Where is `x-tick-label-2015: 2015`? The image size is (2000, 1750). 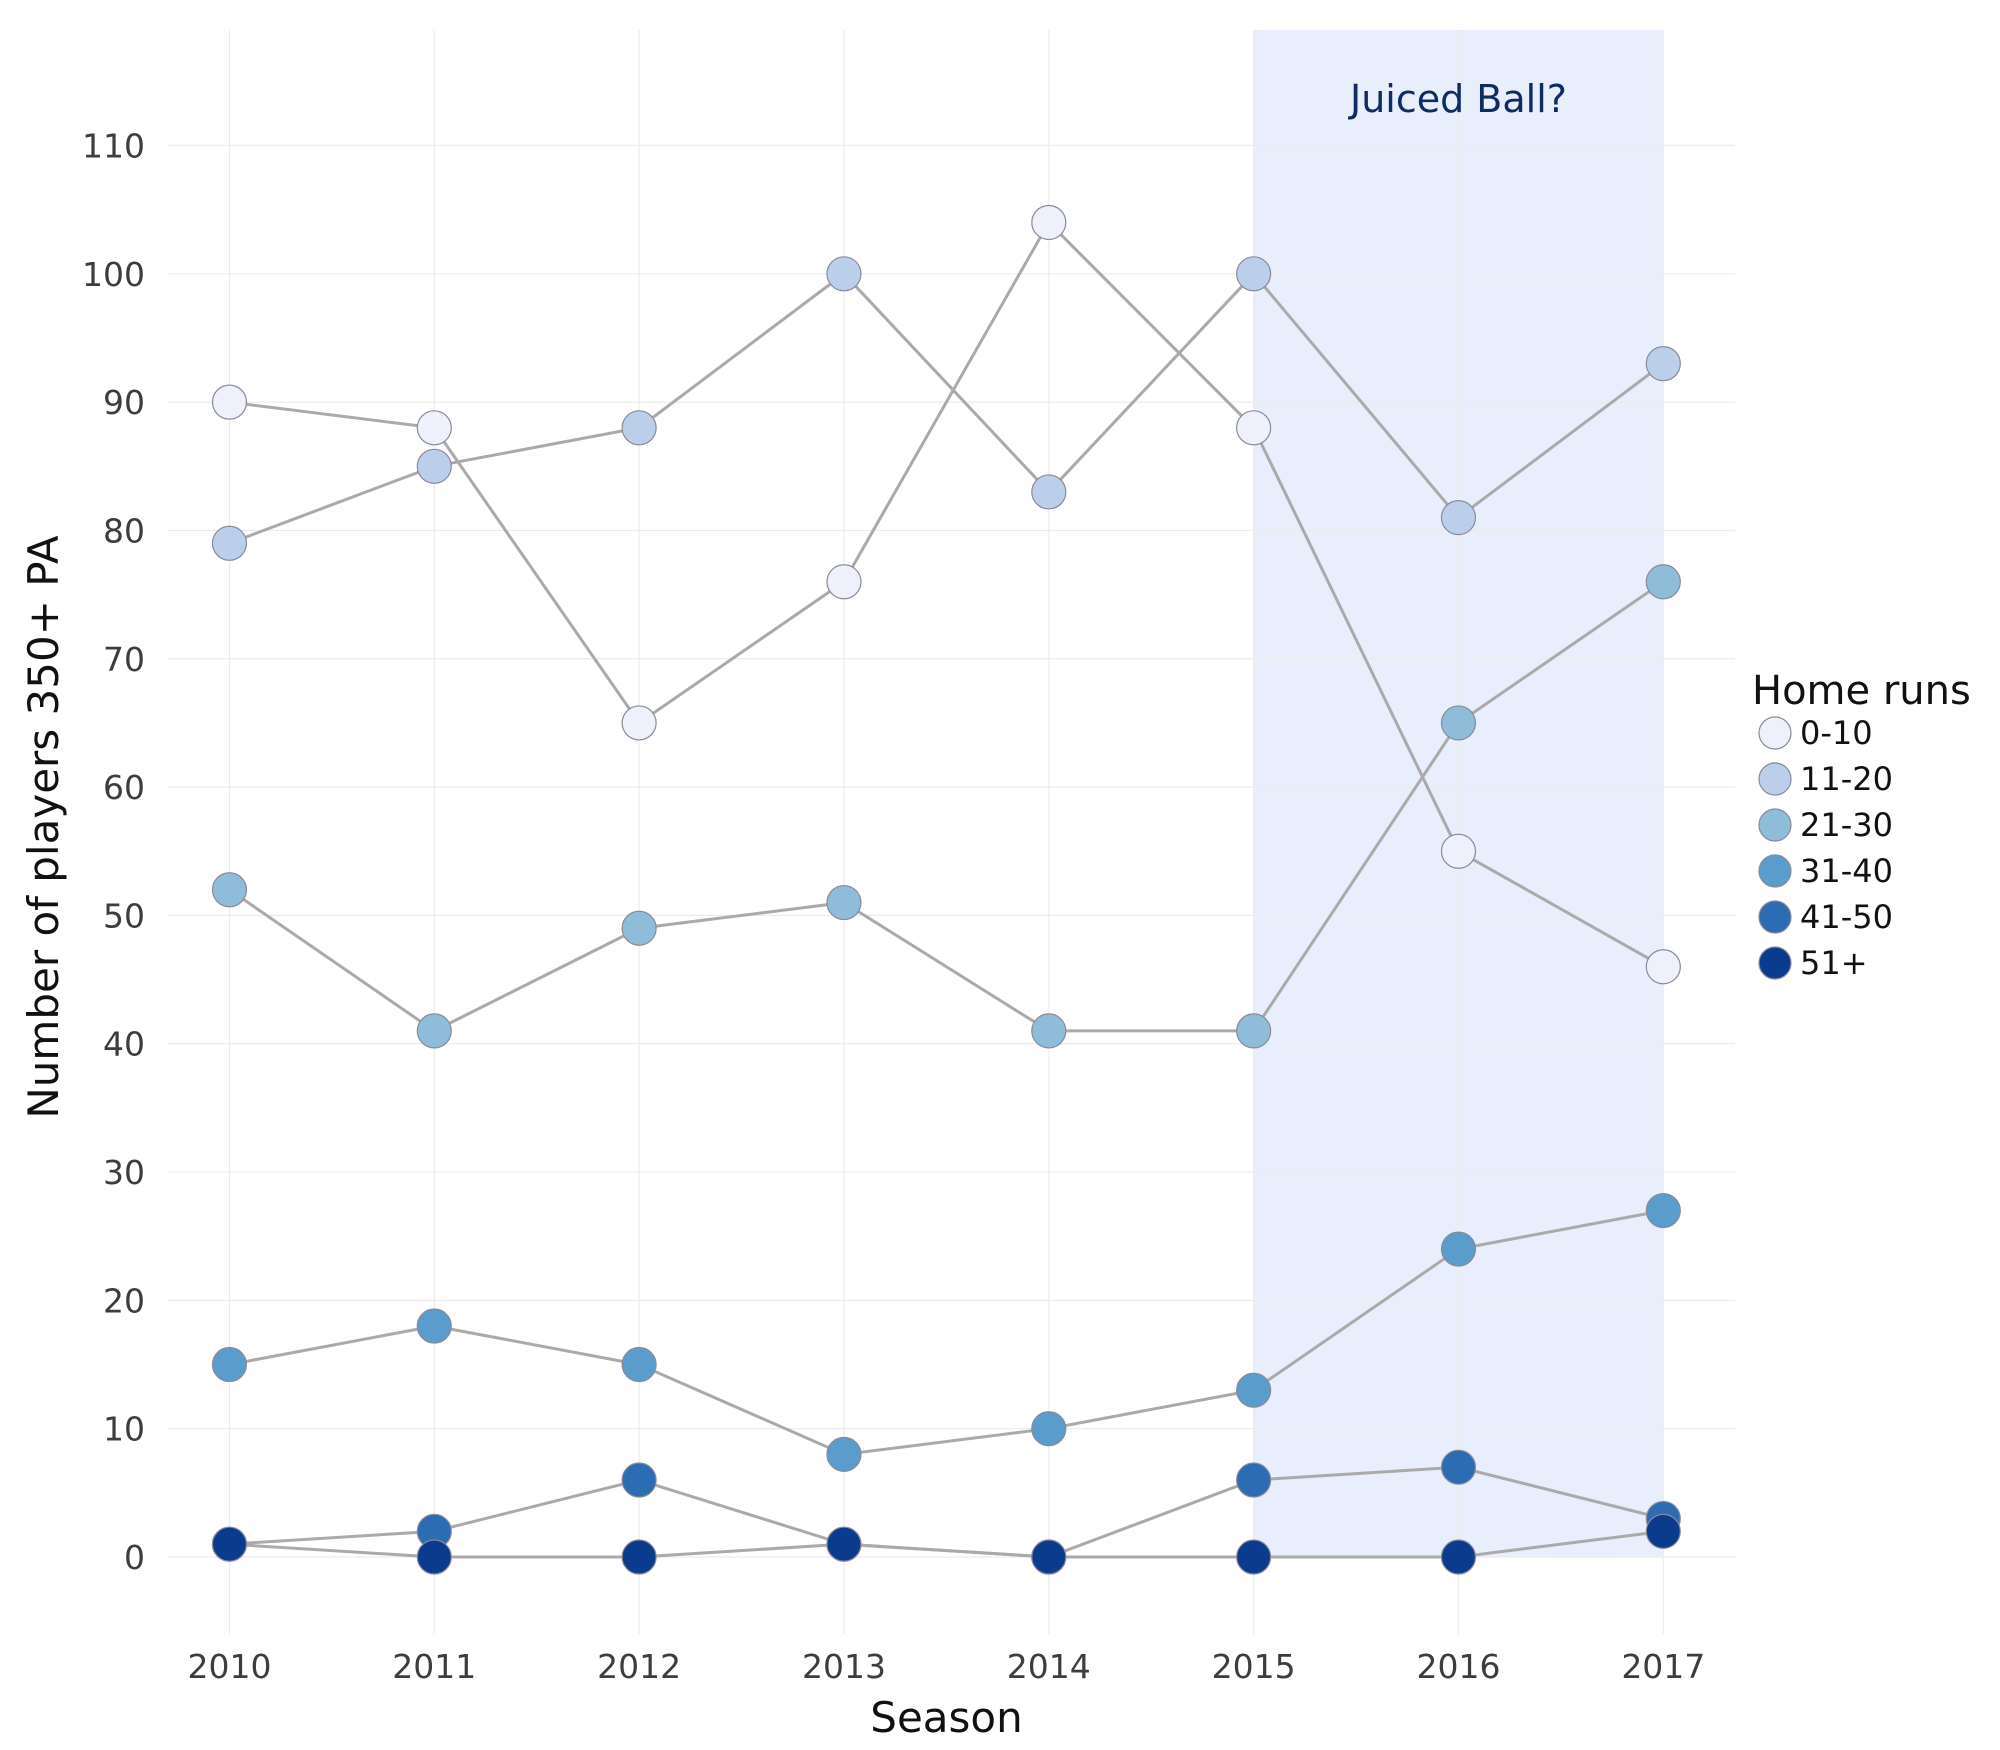 x-tick-label-2015: 2015 is located at coordinates (1254, 1666).